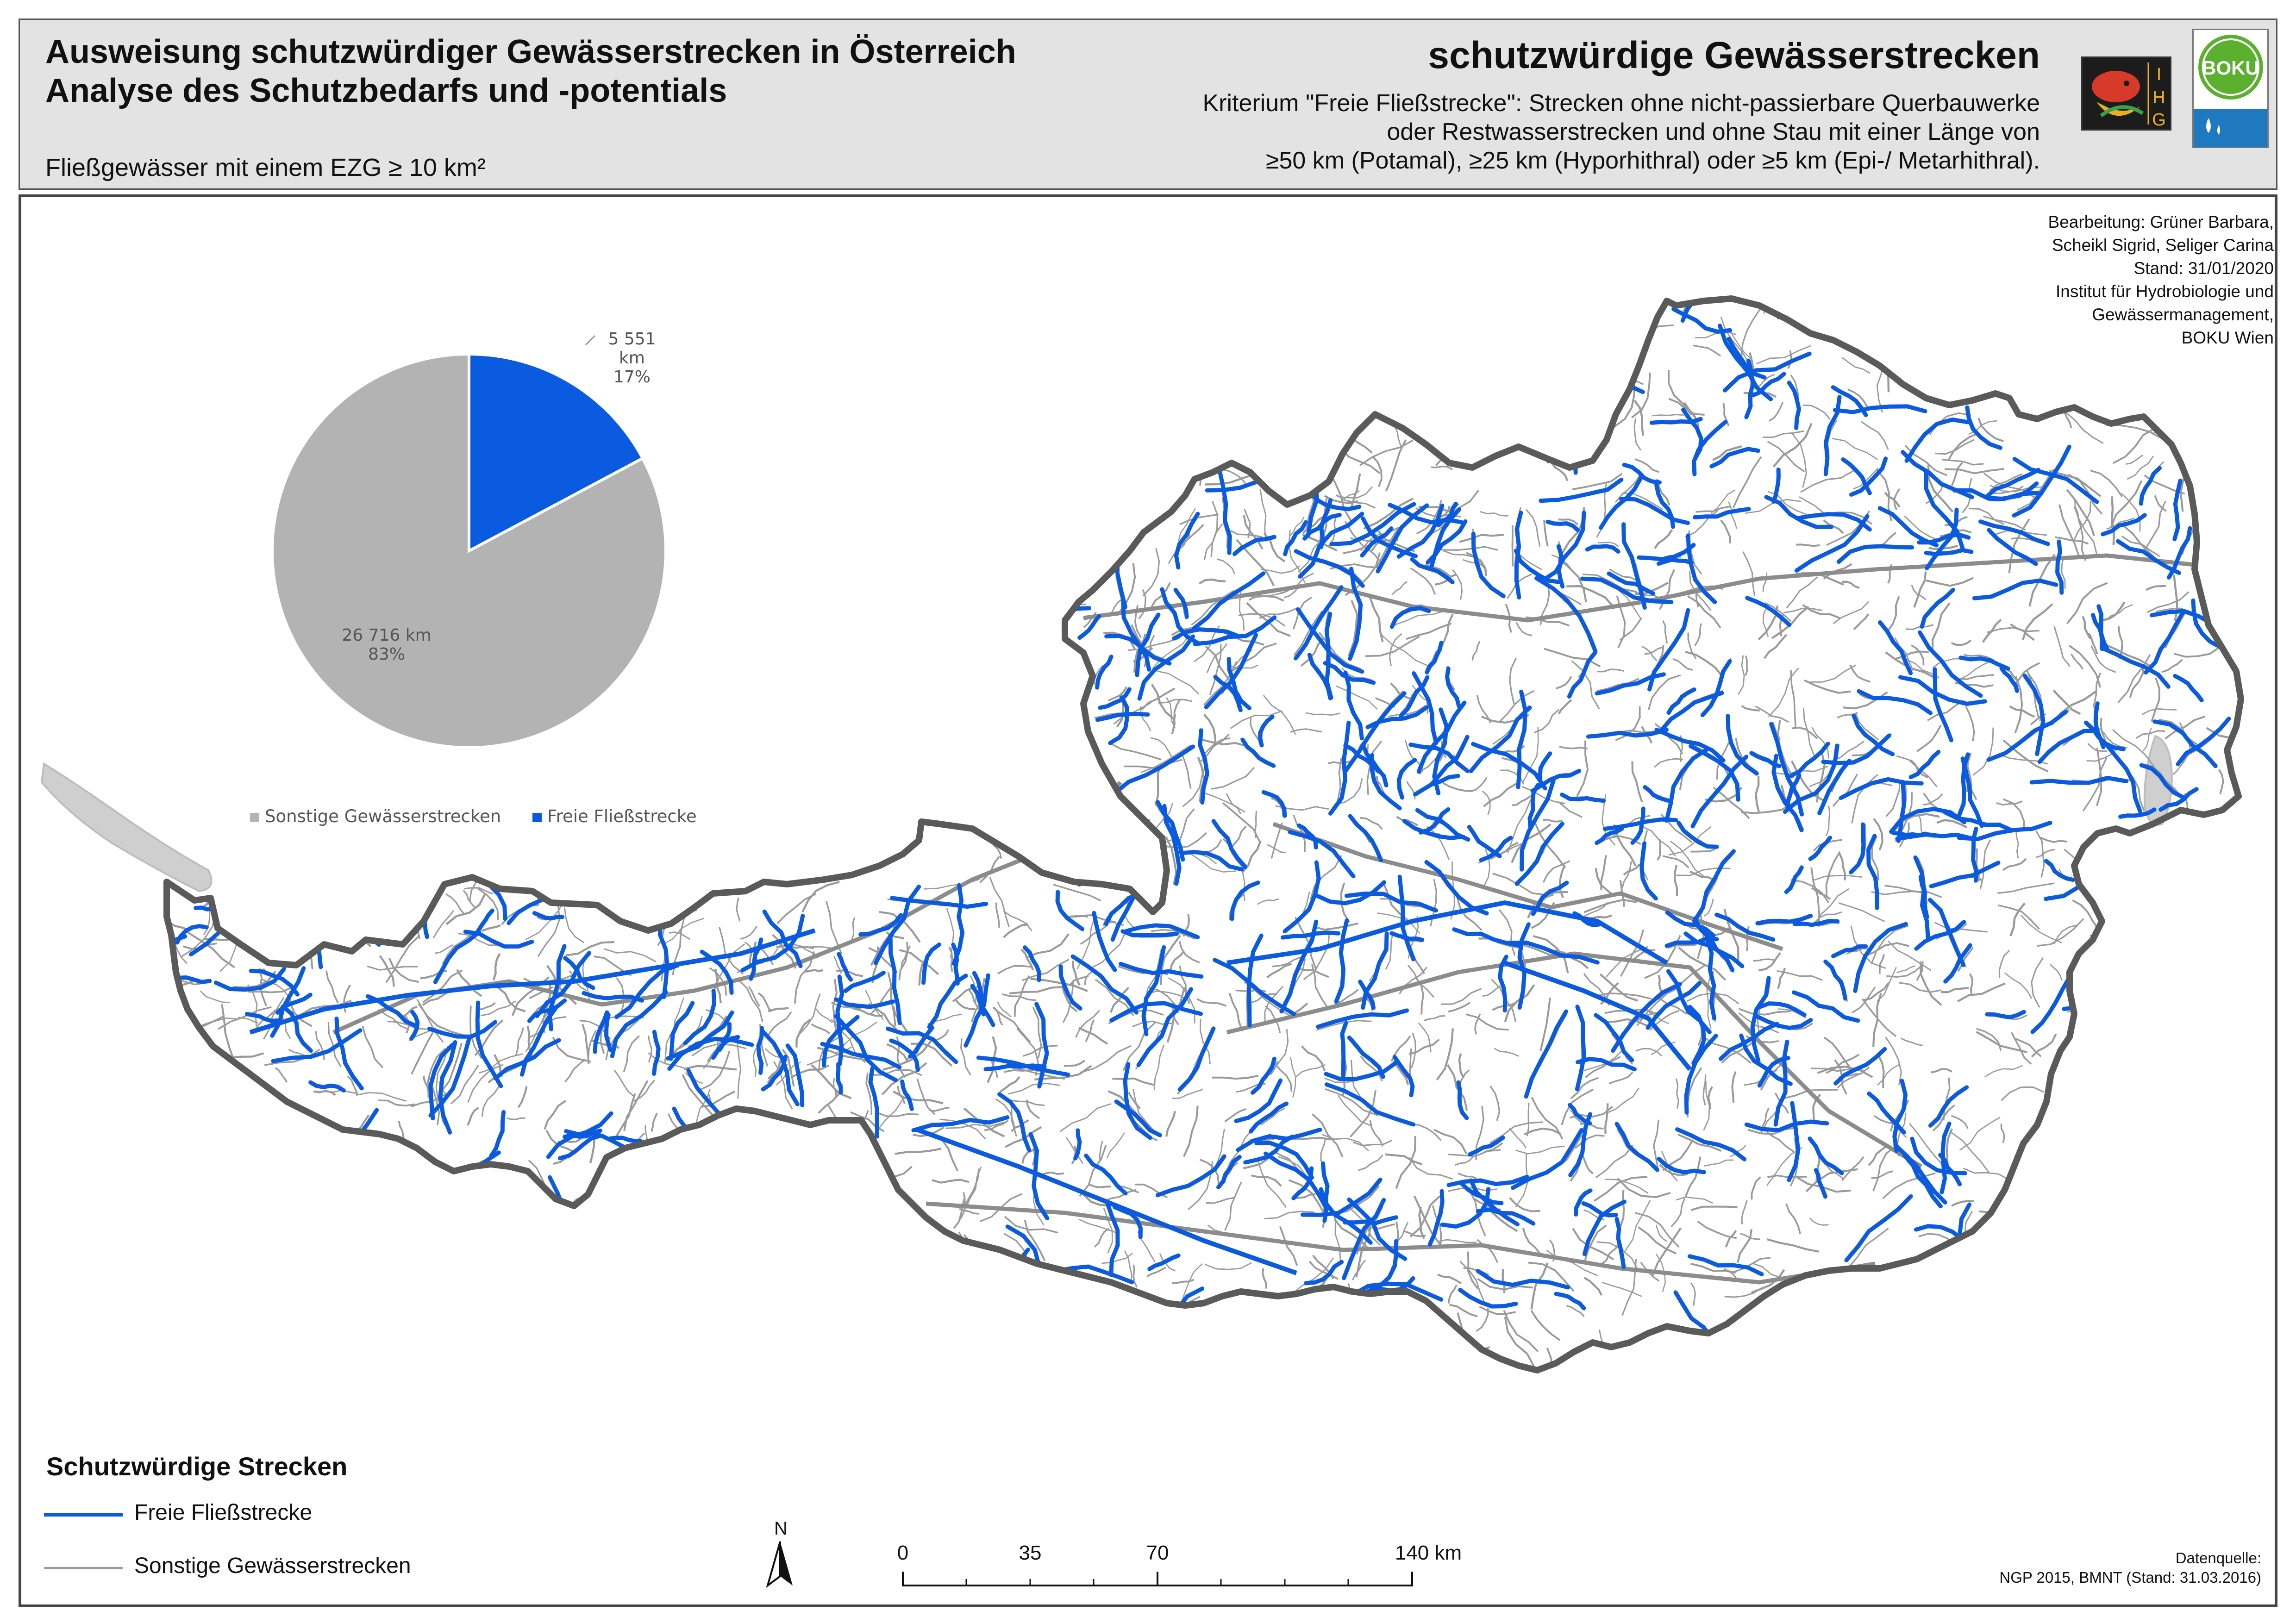  What do you see at coordinates (2227, 338) in the screenshot?
I see `credit-line: BOKU Wien` at bounding box center [2227, 338].